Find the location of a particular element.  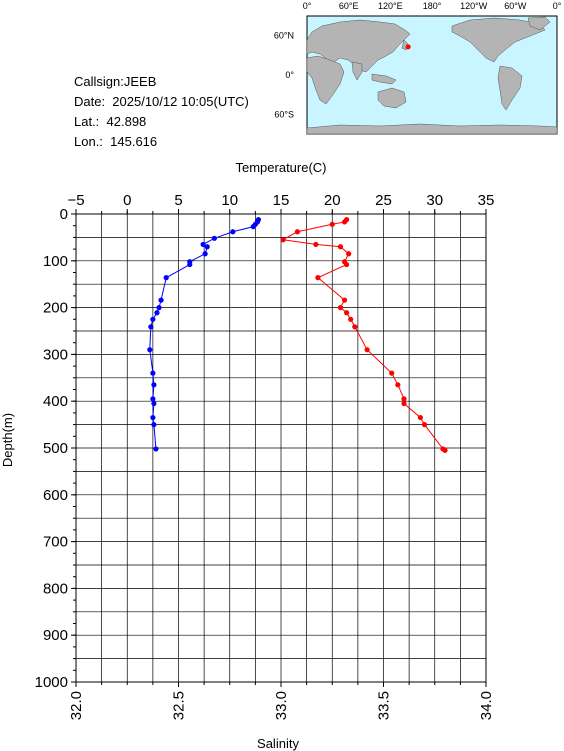

depth-tick-label: 0 is located at coordinates (64, 214).